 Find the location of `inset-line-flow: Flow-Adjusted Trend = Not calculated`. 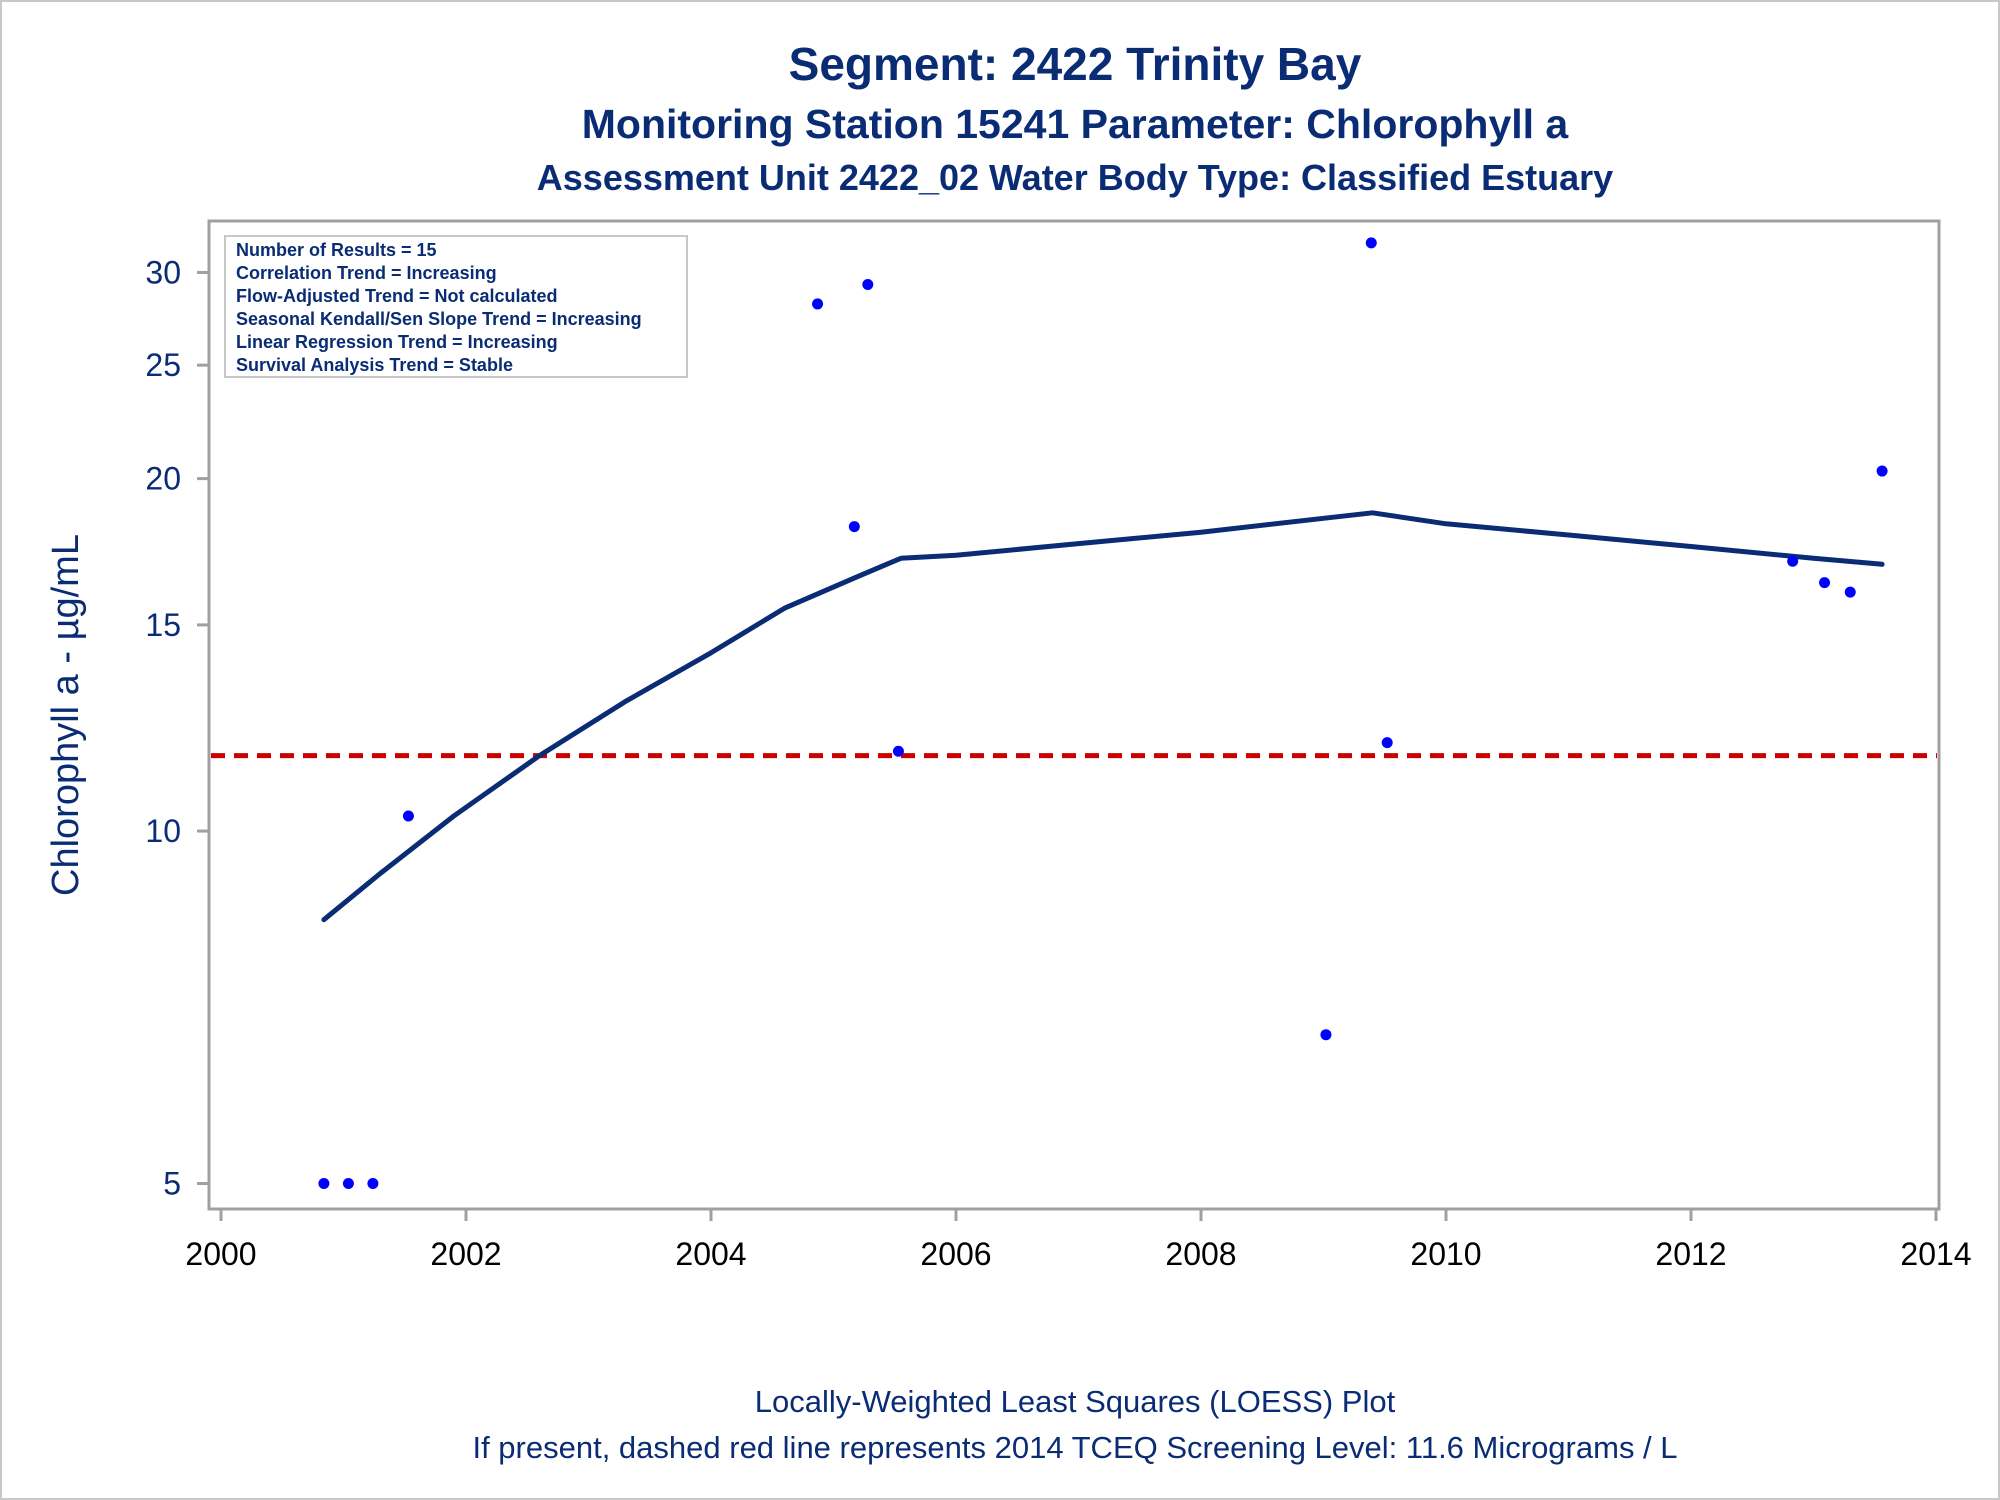

inset-line-flow: Flow-Adjusted Trend = Not calculated is located at coordinates (397, 296).